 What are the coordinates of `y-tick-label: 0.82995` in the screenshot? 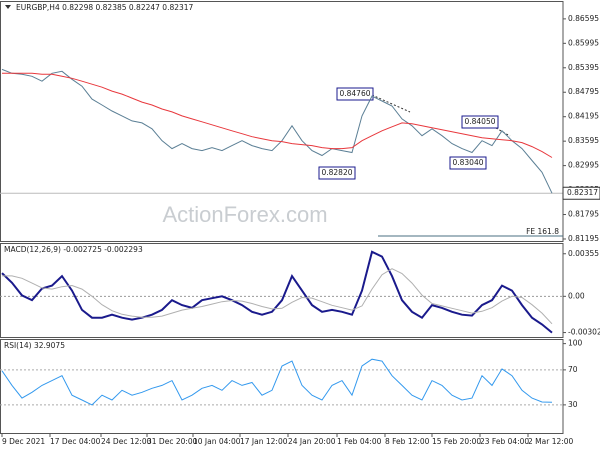 It's located at (583, 165).